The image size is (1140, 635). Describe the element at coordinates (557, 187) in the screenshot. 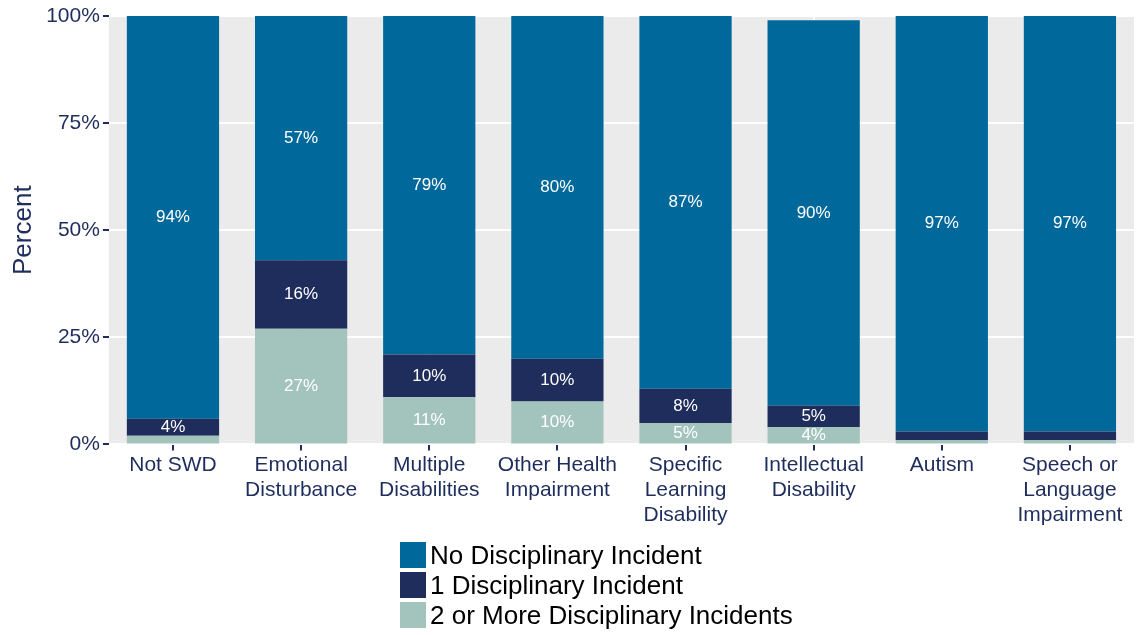

I see `data-label: 80%` at that location.